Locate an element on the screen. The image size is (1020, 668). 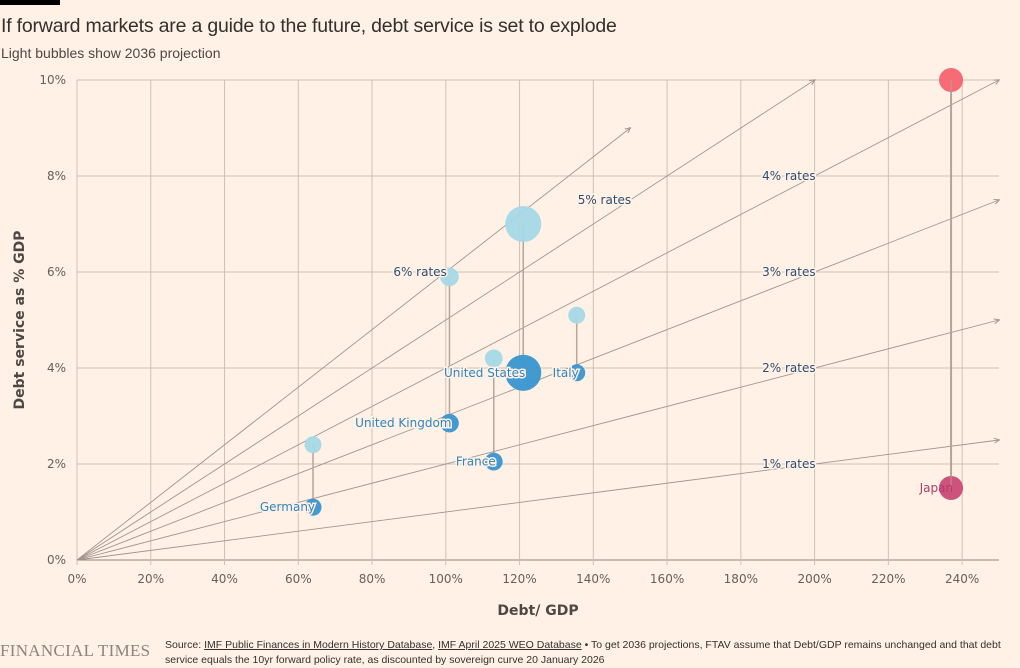
y-axis-title: Debt service as % GDP is located at coordinates (20, 320).